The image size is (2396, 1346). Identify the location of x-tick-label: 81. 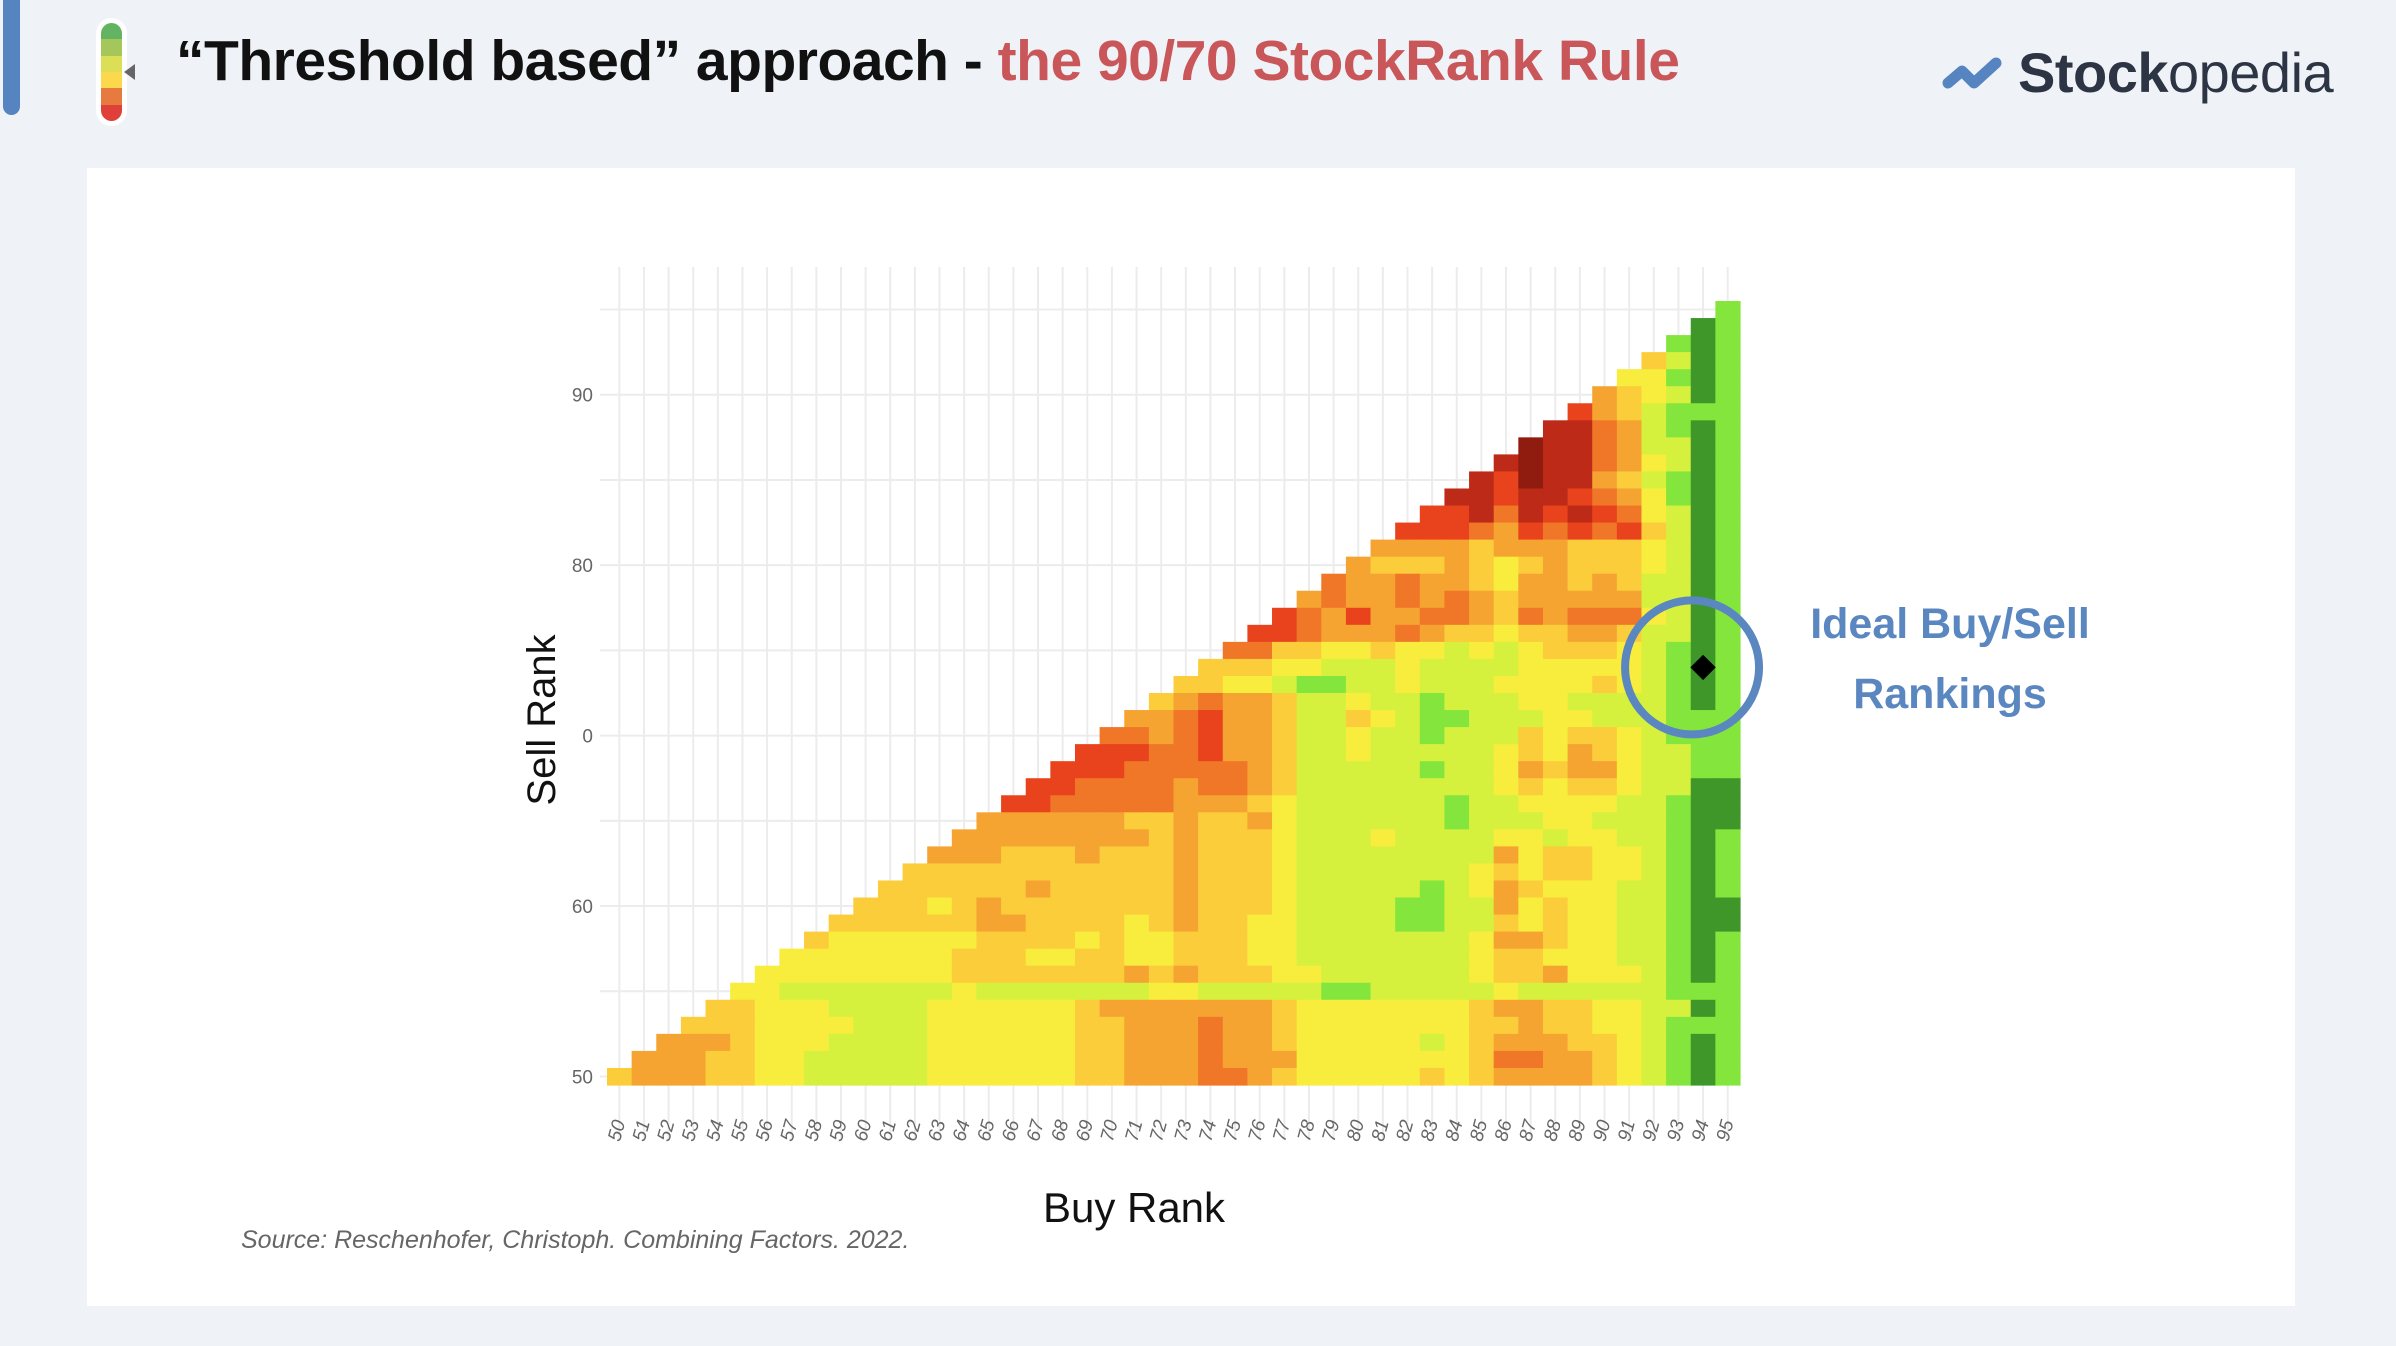
(1381, 1131).